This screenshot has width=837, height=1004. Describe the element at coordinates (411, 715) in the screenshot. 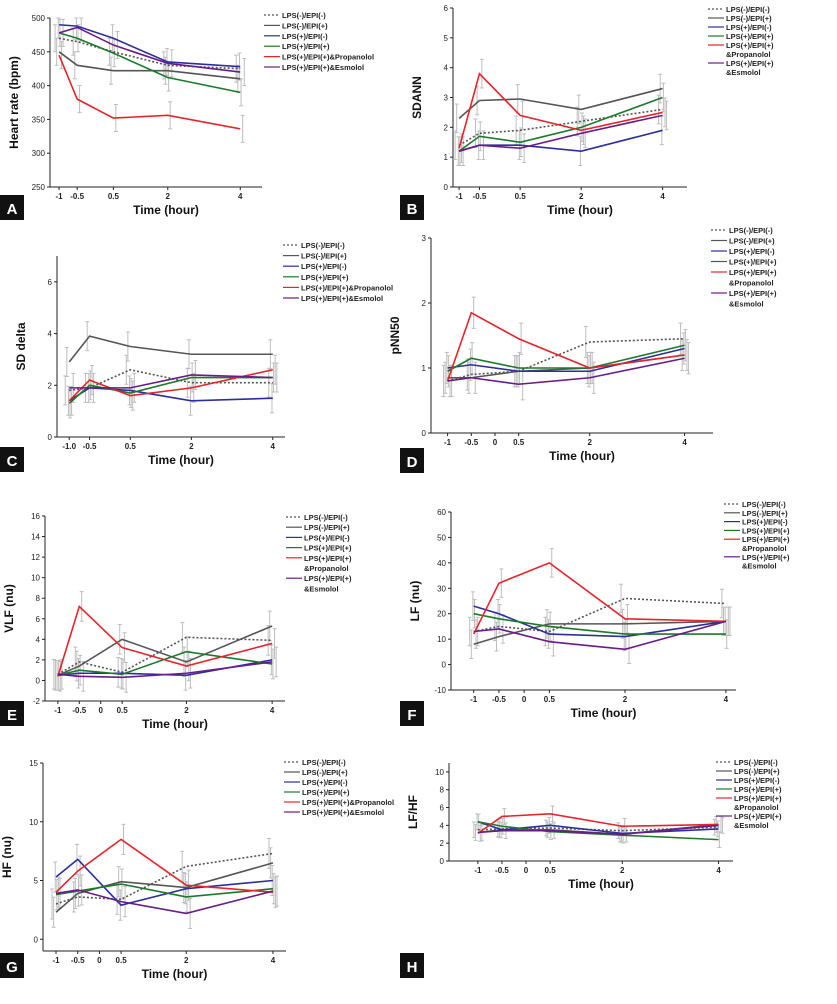

I see `panel-label: F` at that location.